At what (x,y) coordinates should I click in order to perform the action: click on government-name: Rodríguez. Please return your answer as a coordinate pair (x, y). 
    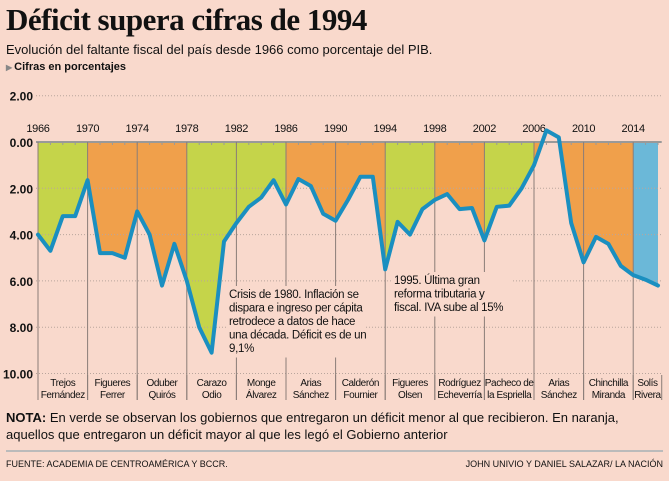
    Looking at the image, I should click on (459, 383).